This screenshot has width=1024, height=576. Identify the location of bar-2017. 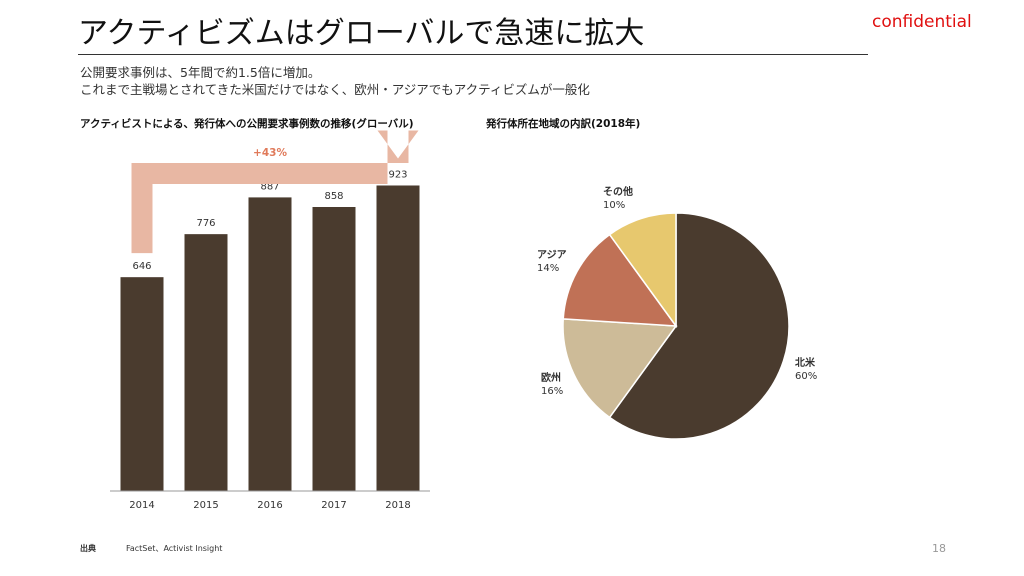
(334, 349).